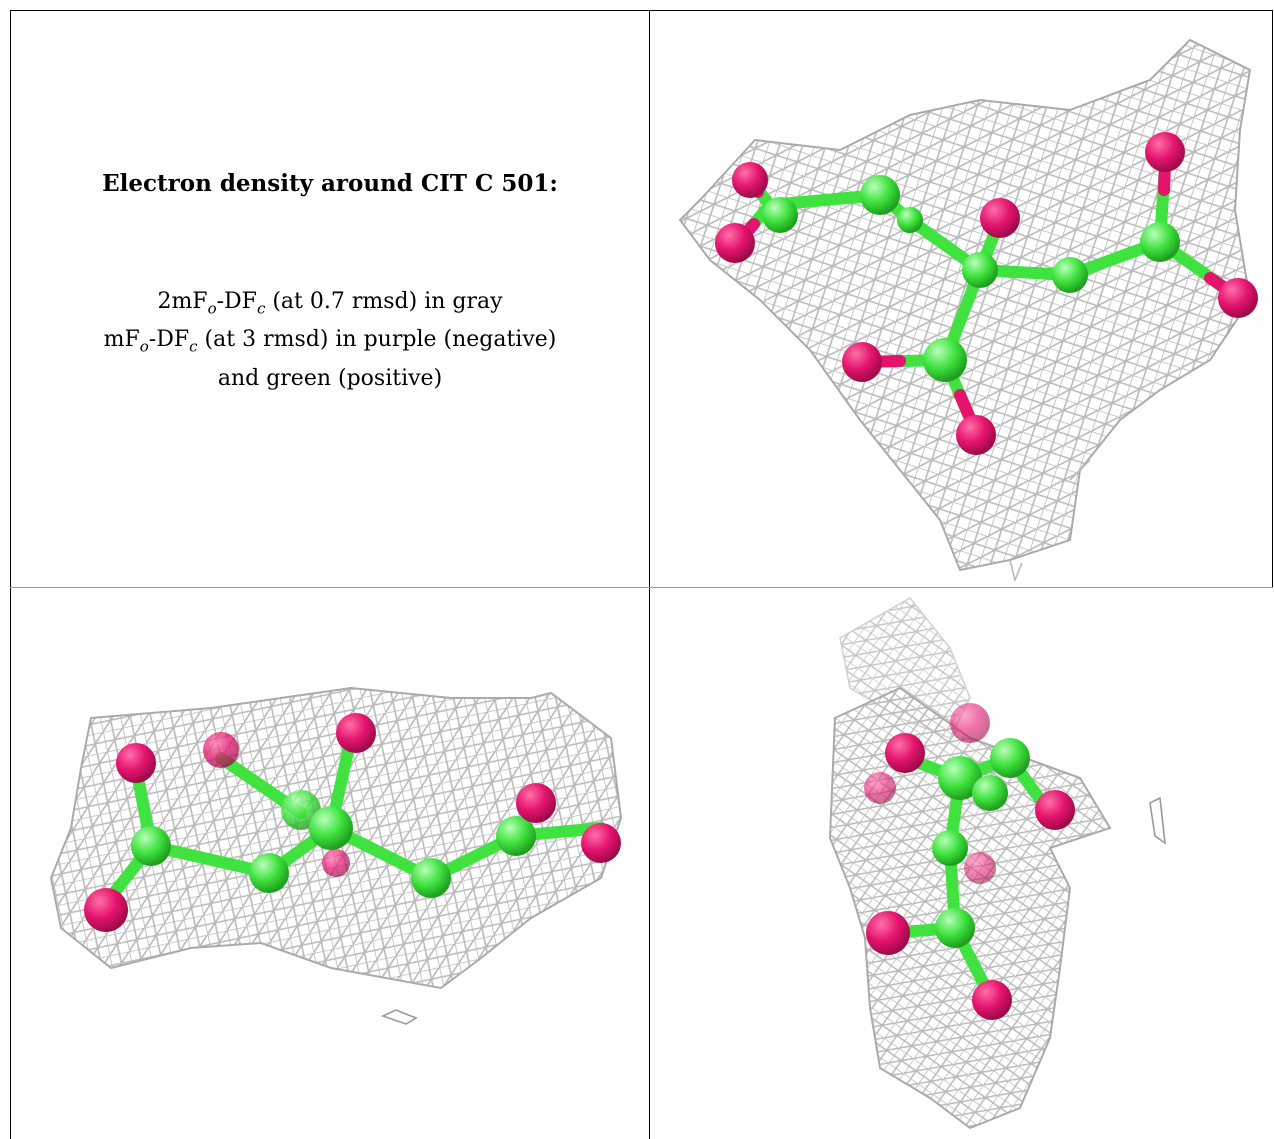  Describe the element at coordinates (641, 10) in the screenshot. I see `border-top` at that location.